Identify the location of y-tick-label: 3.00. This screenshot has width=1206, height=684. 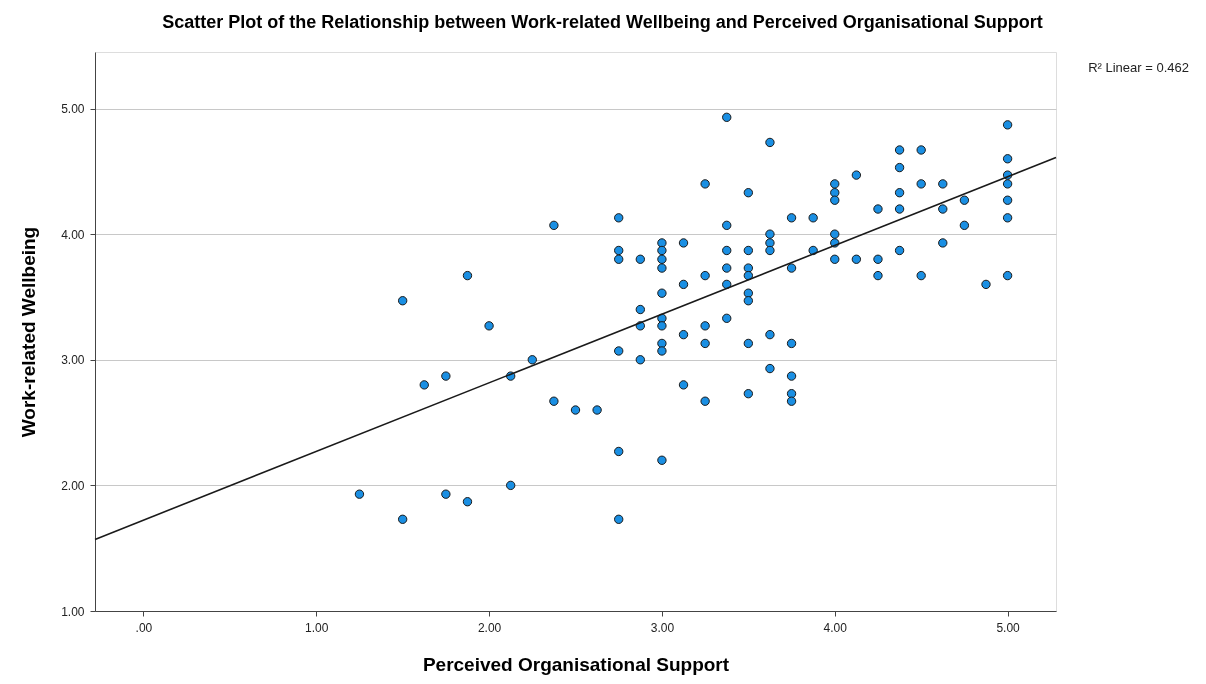
(73, 360).